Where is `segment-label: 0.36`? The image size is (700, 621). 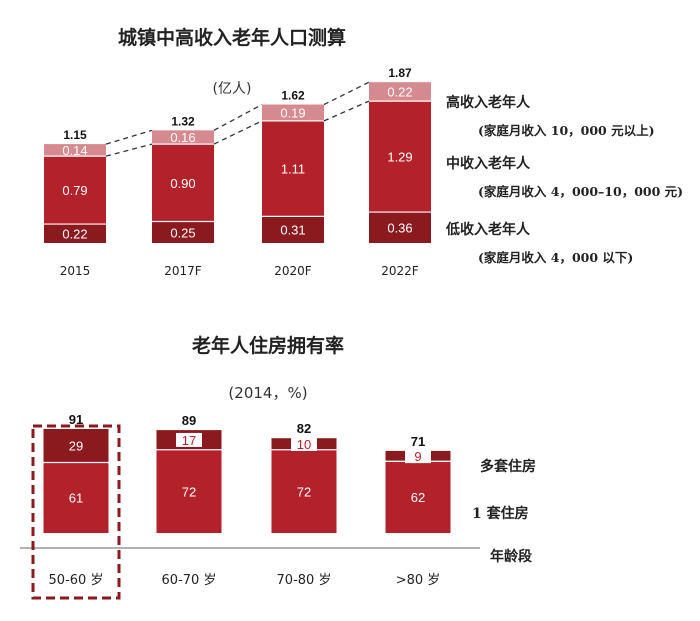
segment-label: 0.36 is located at coordinates (399, 228).